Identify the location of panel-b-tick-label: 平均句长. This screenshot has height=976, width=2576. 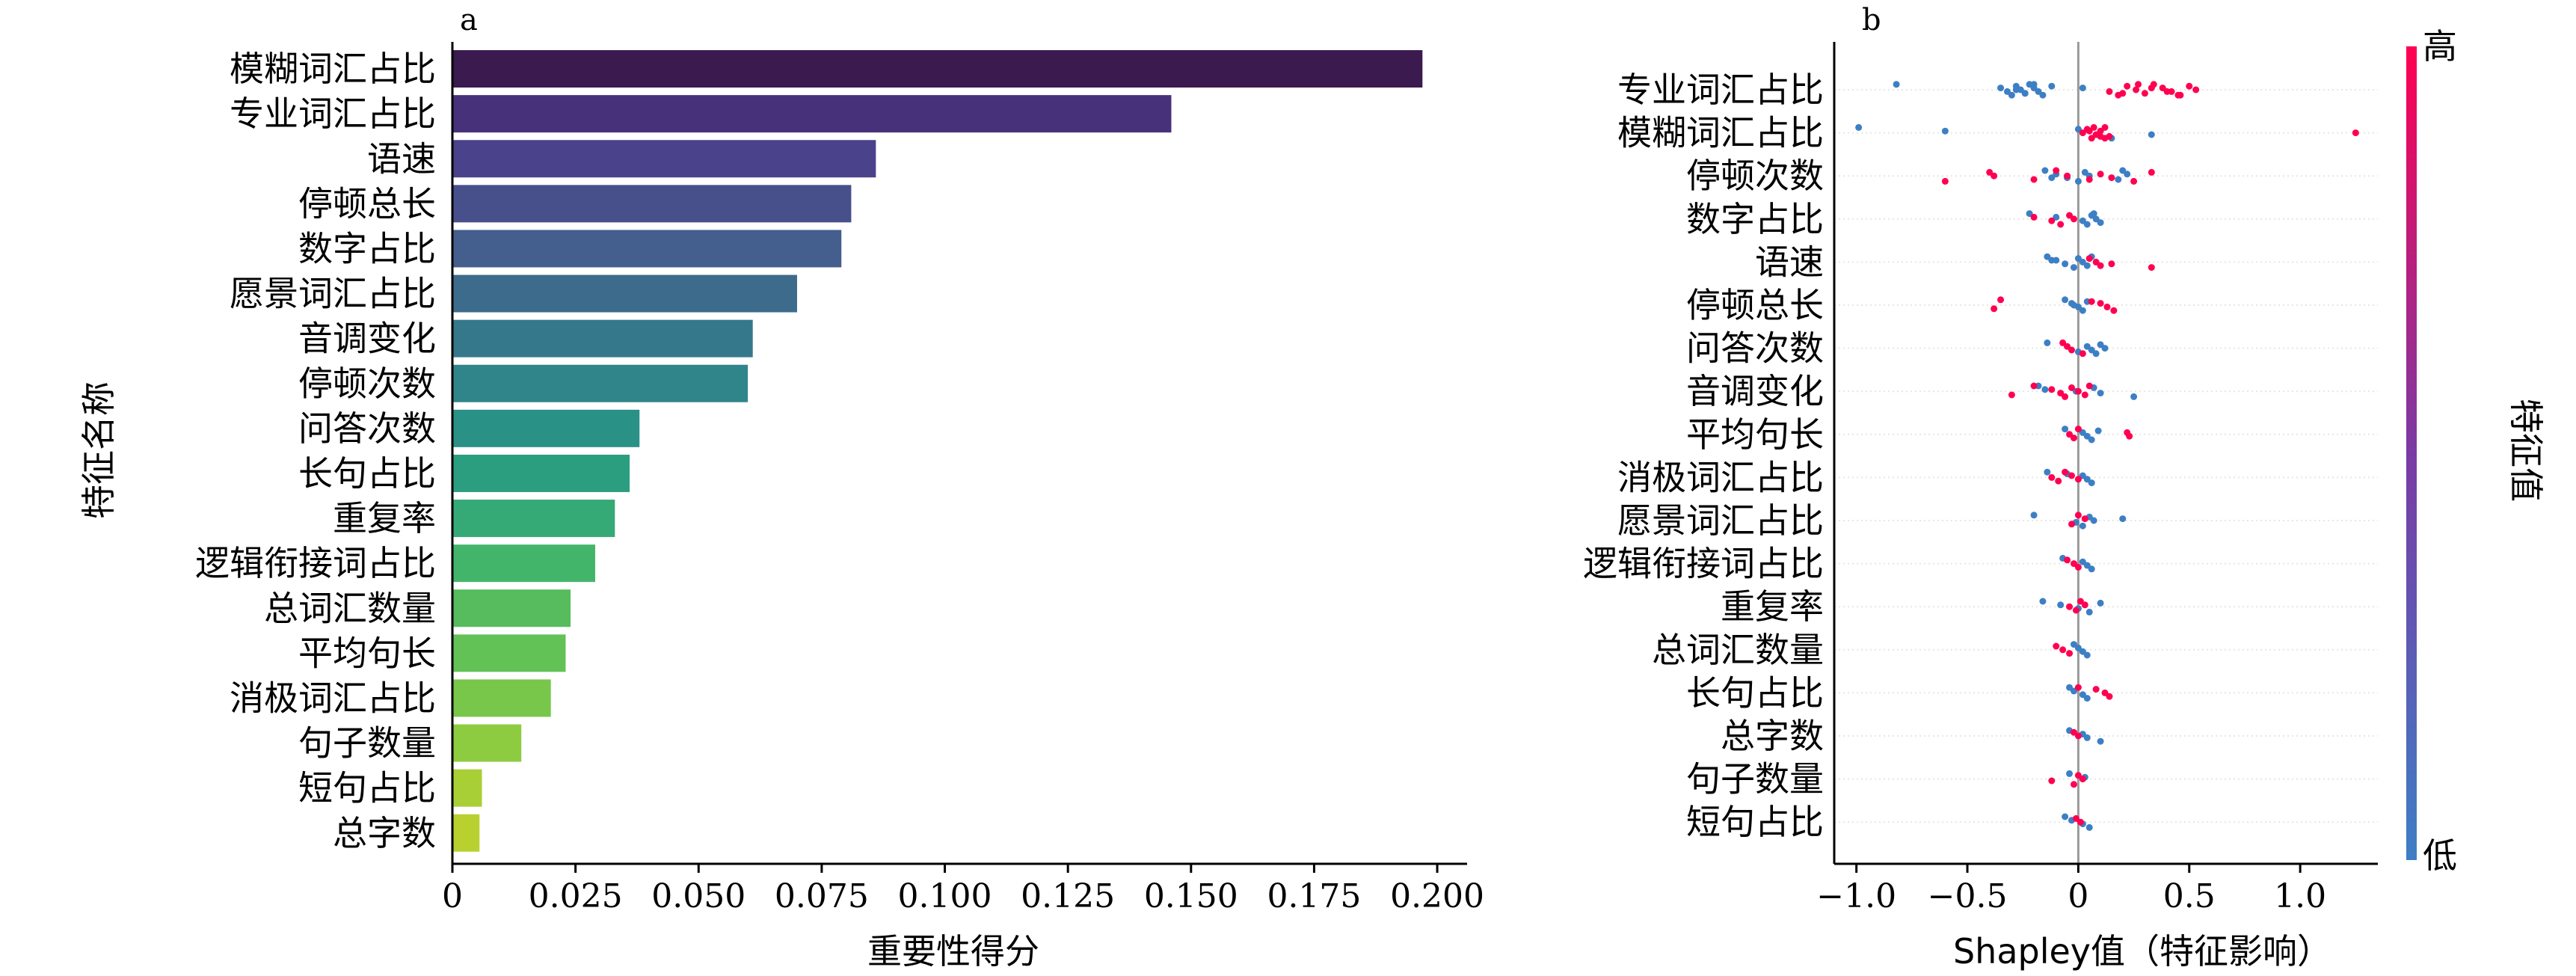
(1755, 434).